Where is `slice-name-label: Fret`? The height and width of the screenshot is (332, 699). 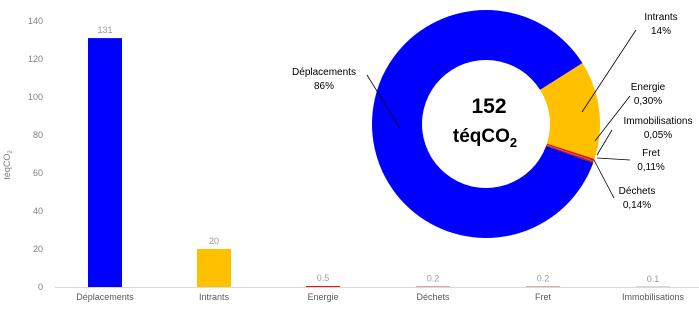
slice-name-label: Fret is located at coordinates (651, 153).